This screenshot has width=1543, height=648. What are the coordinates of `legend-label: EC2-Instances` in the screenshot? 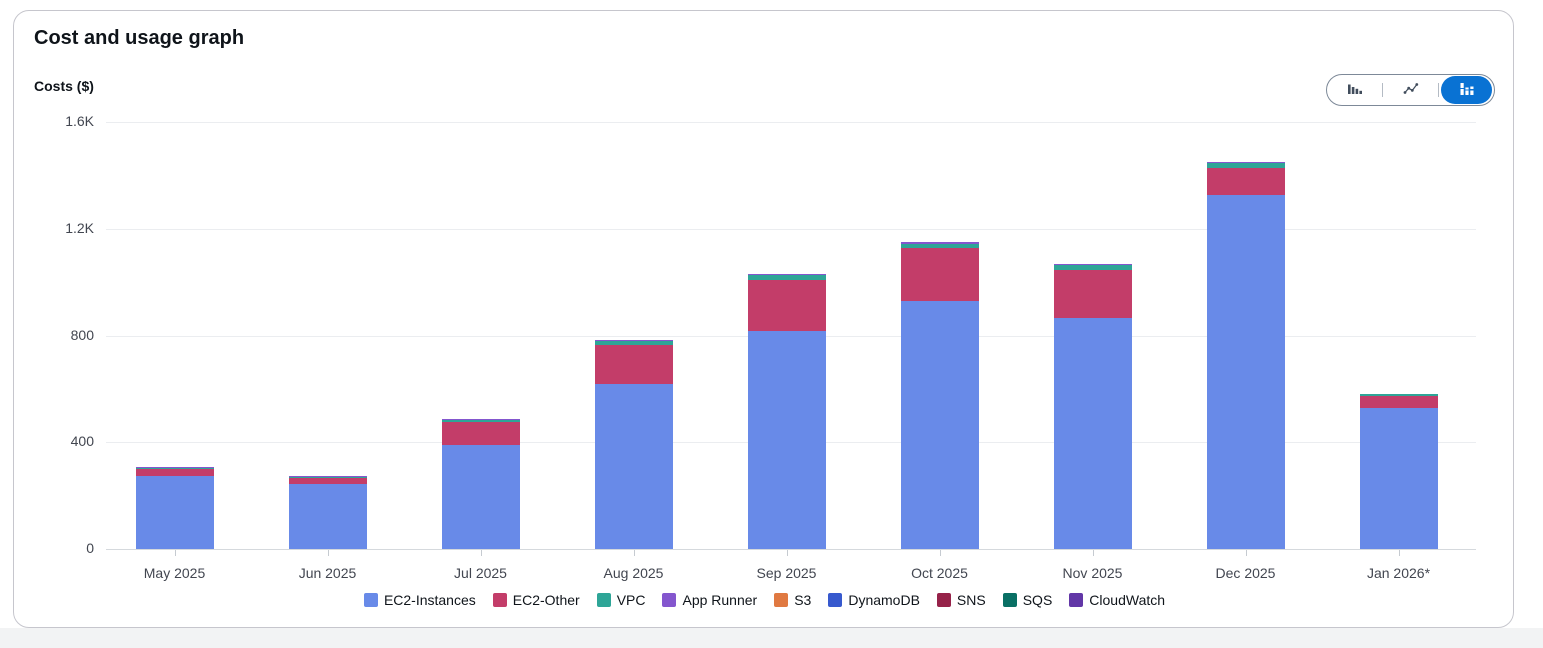 It's located at (429, 600).